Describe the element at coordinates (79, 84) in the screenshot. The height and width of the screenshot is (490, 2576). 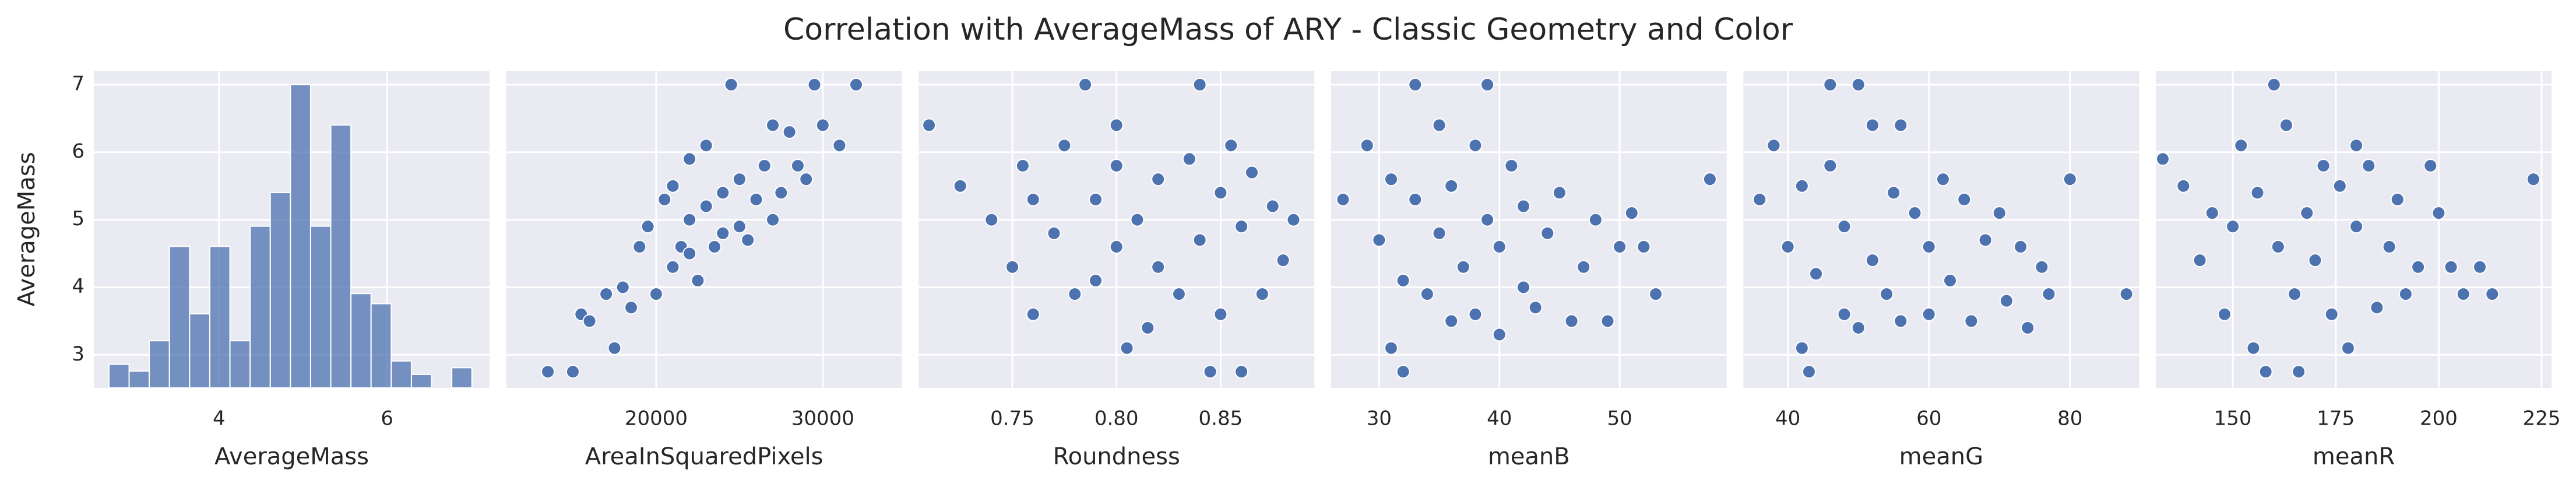
I see `y-tick-label: 7` at that location.